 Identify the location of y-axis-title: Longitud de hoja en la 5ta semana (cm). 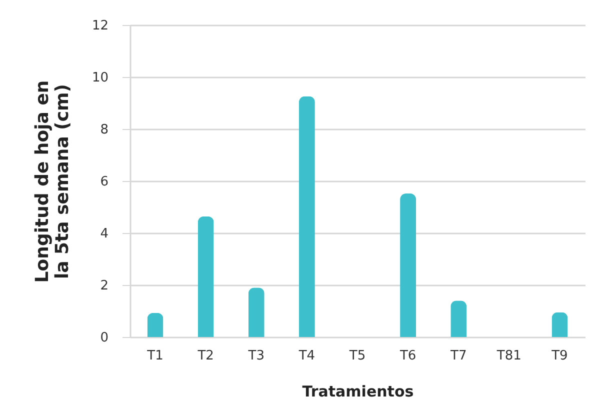
(52, 181).